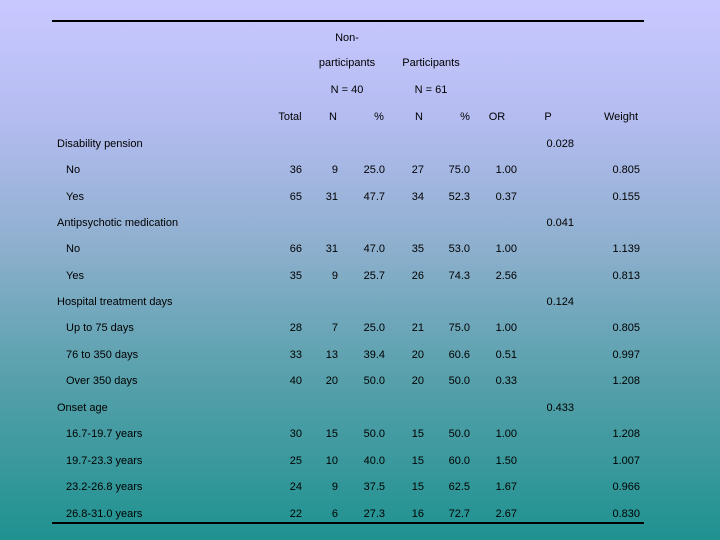  What do you see at coordinates (290, 117) in the screenshot?
I see `col-header-total: Total` at bounding box center [290, 117].